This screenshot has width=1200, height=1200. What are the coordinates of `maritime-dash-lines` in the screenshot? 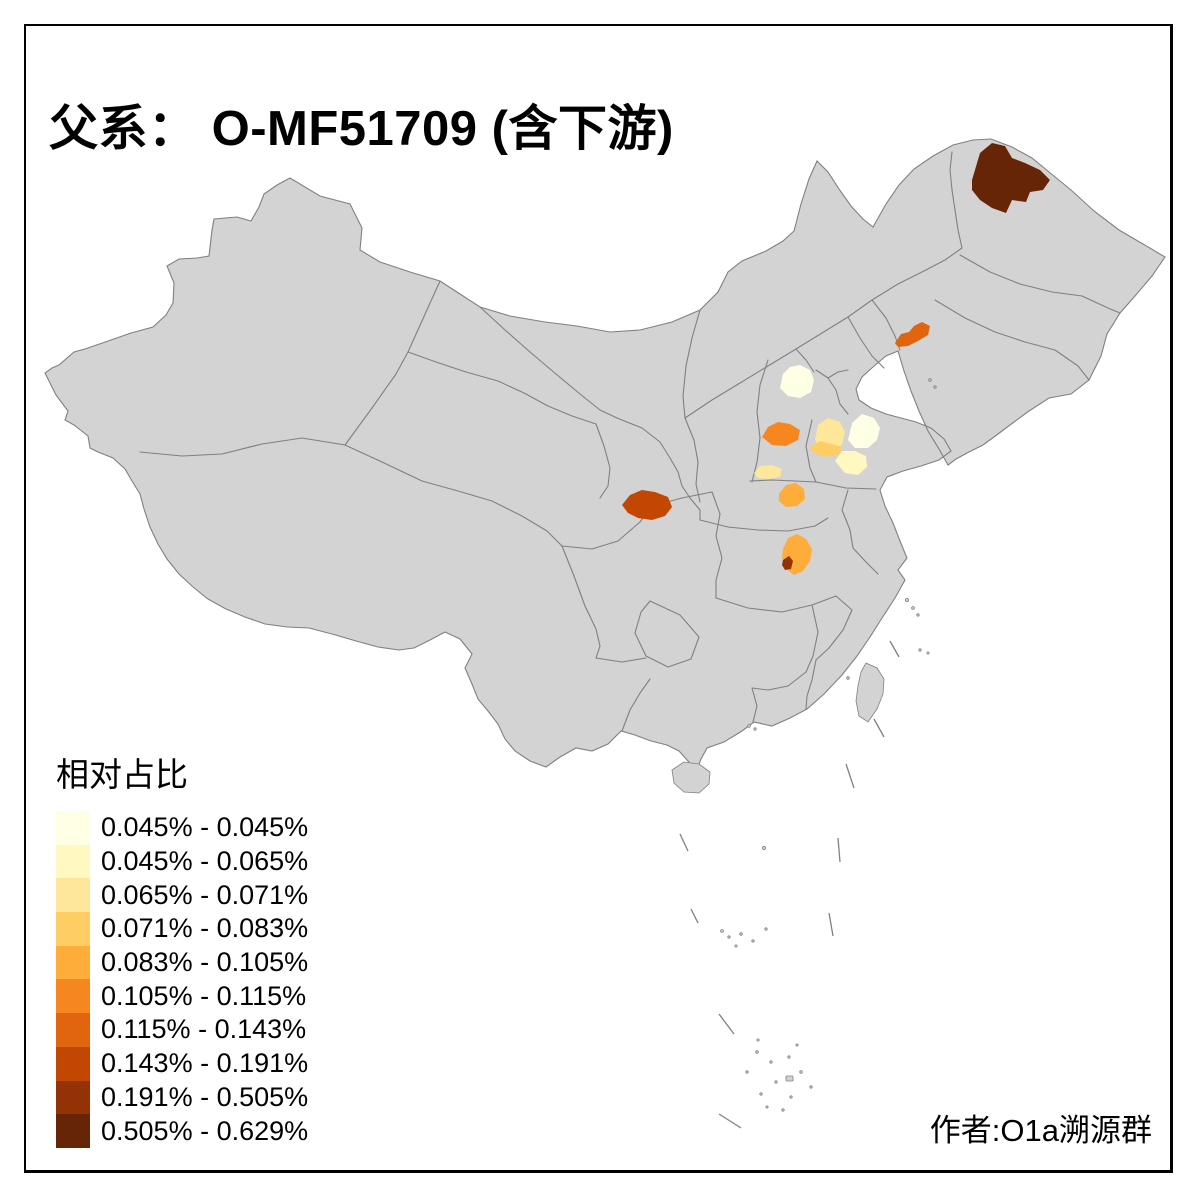 It's located at (789, 884).